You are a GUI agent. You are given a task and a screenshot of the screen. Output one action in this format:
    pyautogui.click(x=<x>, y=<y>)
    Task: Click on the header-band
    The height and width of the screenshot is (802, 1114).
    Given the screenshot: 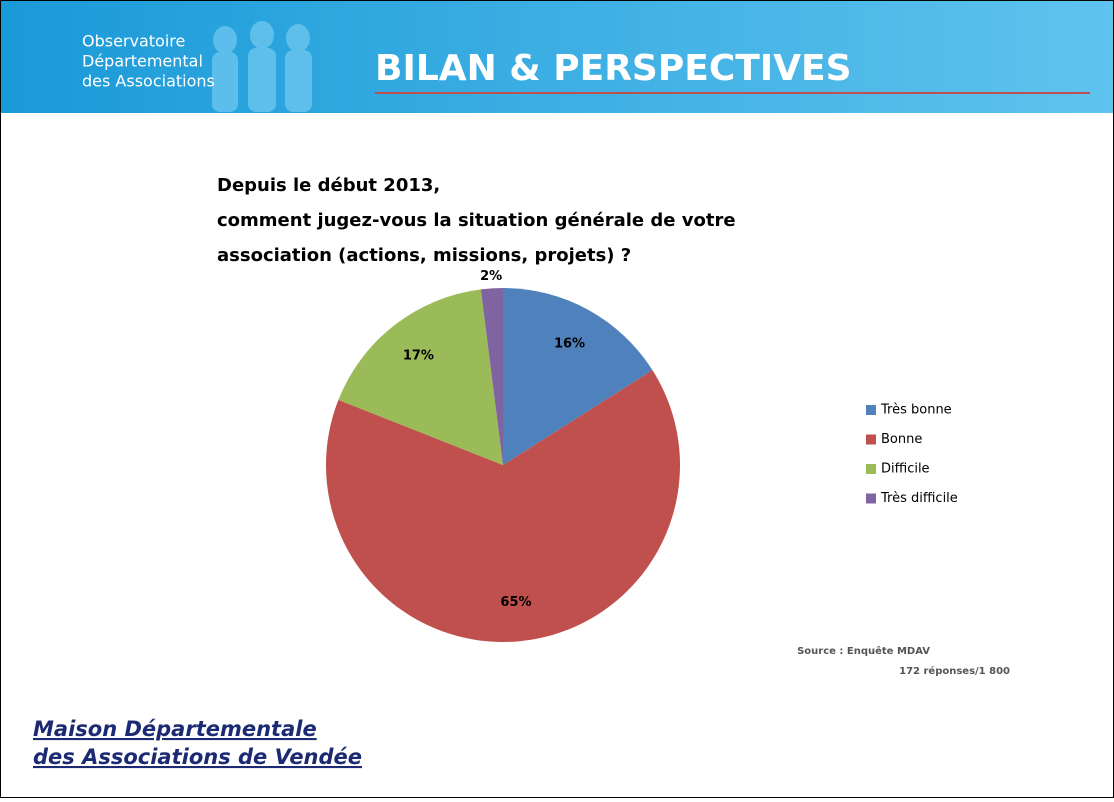 What is the action you would take?
    pyautogui.click(x=557, y=57)
    